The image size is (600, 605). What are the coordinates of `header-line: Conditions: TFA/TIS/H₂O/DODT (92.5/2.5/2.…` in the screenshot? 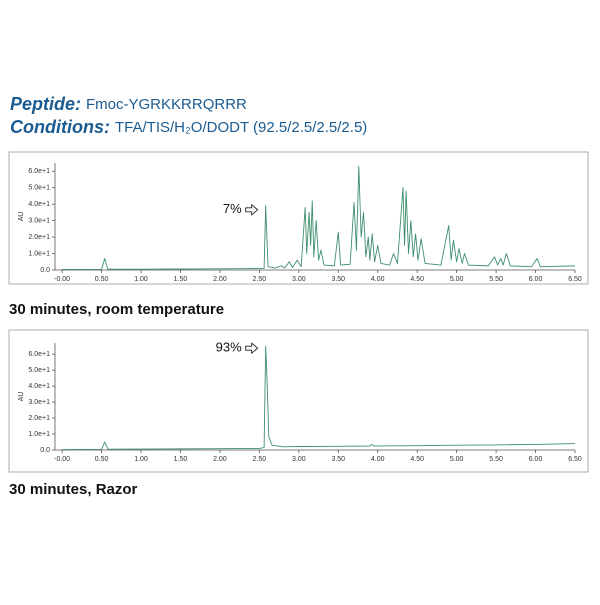 It's located at (188, 127).